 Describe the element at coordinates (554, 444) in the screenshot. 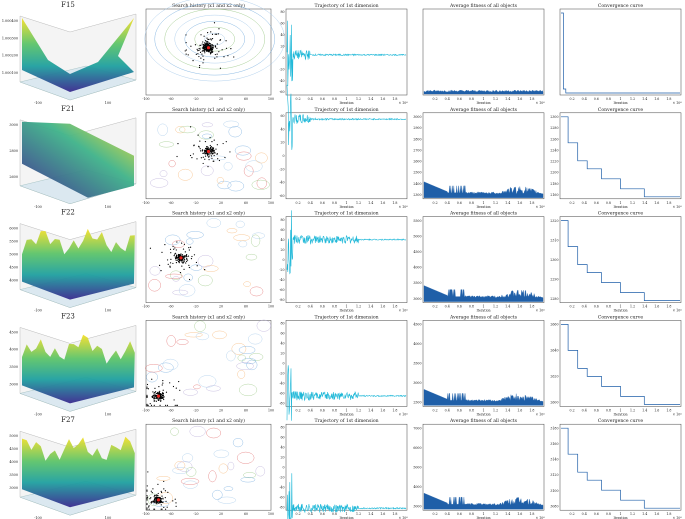

I see `convergence-y-tick: 3160` at that location.